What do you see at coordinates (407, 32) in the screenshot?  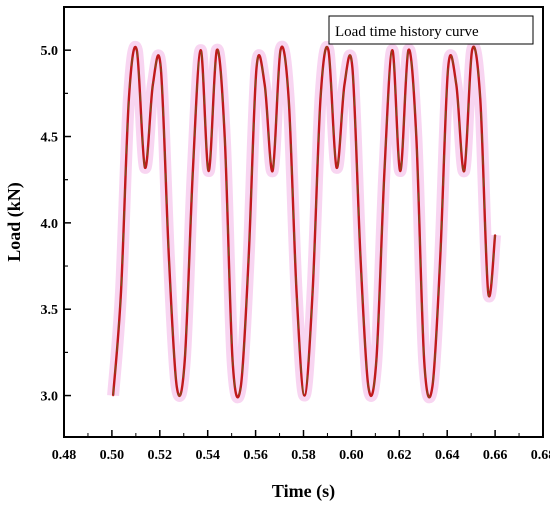 I see `legend-label: Load time history curve` at bounding box center [407, 32].